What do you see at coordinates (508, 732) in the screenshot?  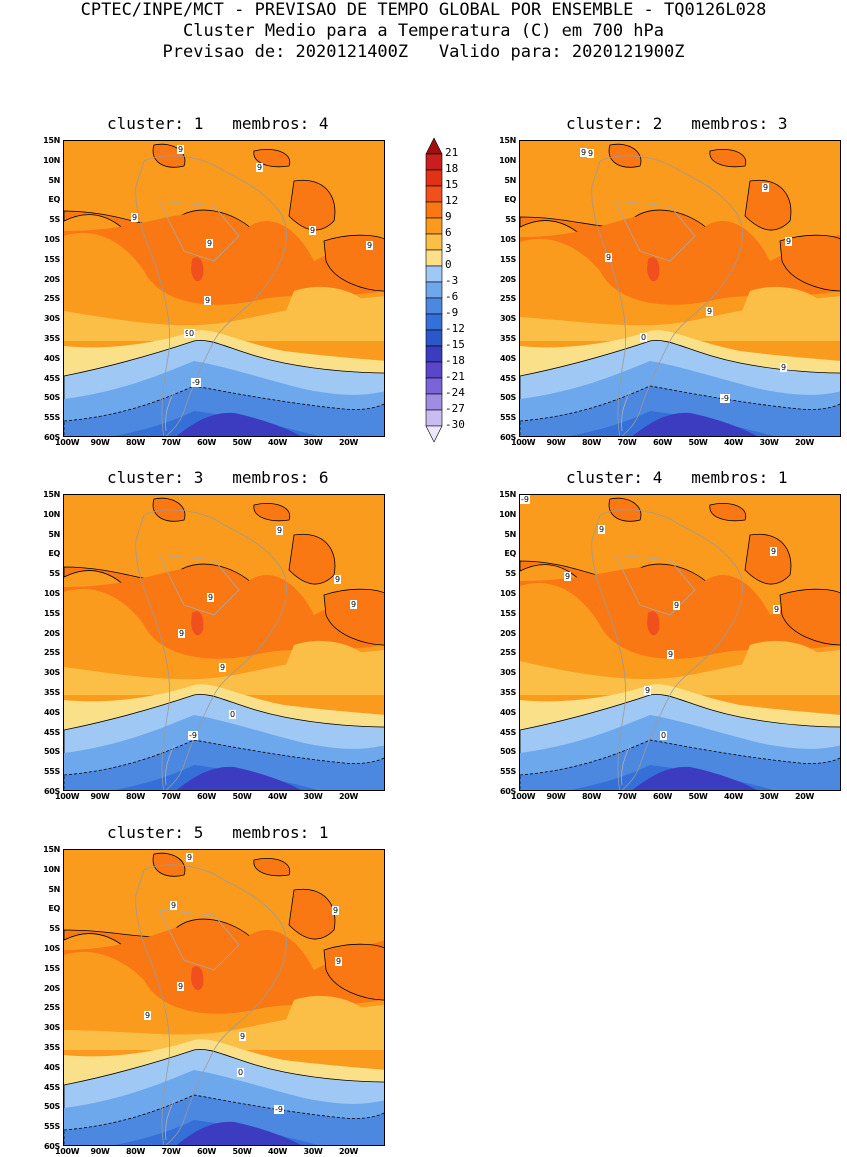 I see `lat-tick-label: 45S` at bounding box center [508, 732].